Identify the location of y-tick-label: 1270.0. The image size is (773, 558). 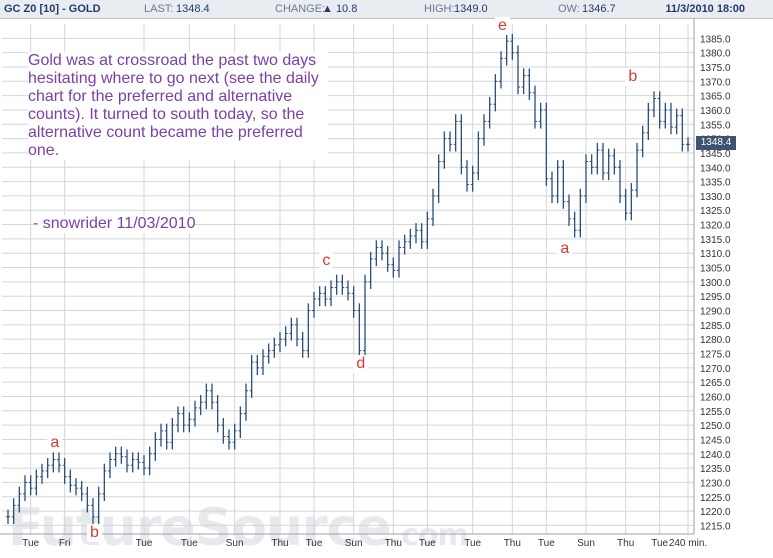
(715, 369).